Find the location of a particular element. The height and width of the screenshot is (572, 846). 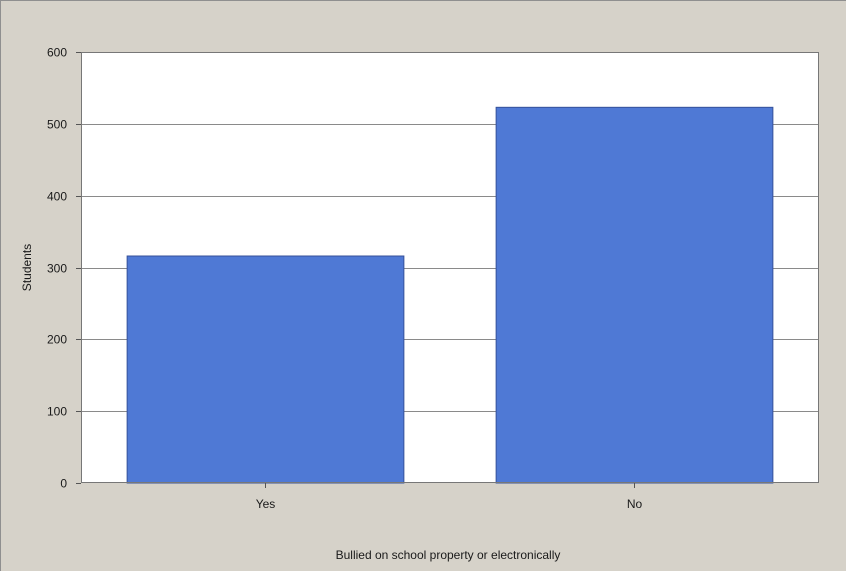

y-tick-label-0: 0 is located at coordinates (63, 484).